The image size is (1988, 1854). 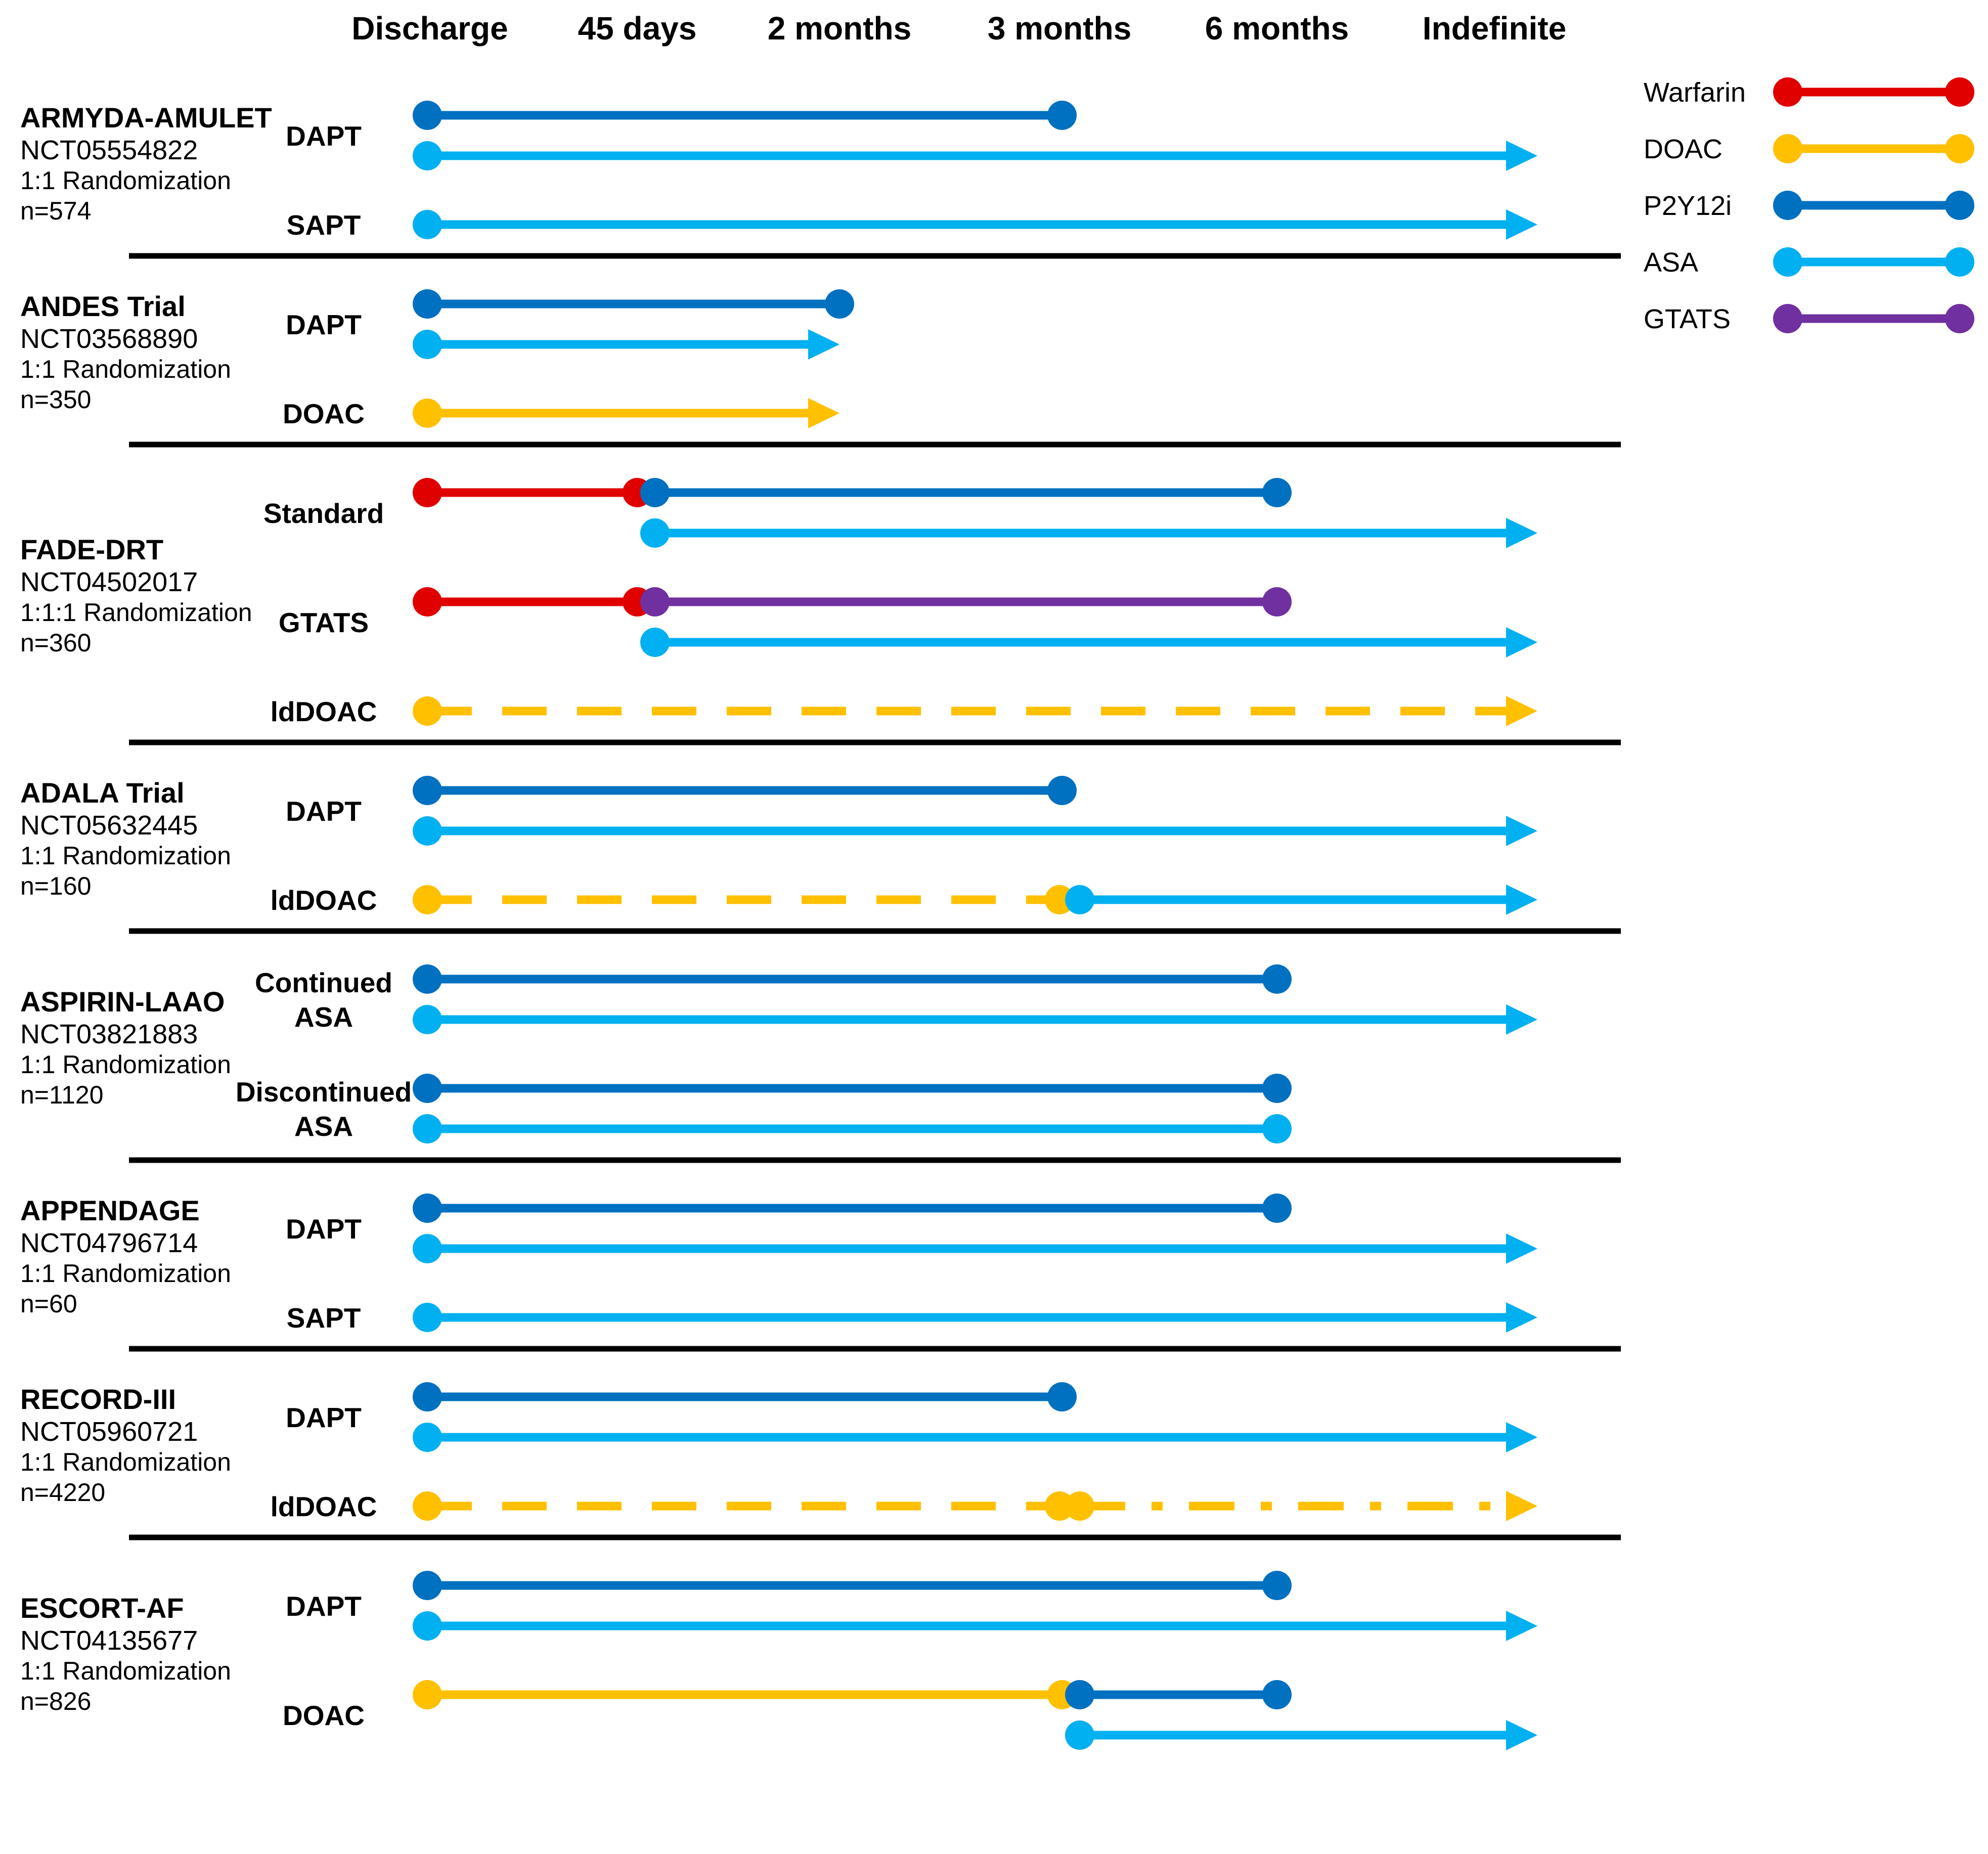 What do you see at coordinates (55, 886) in the screenshot?
I see `trial-sample-size: n=160` at bounding box center [55, 886].